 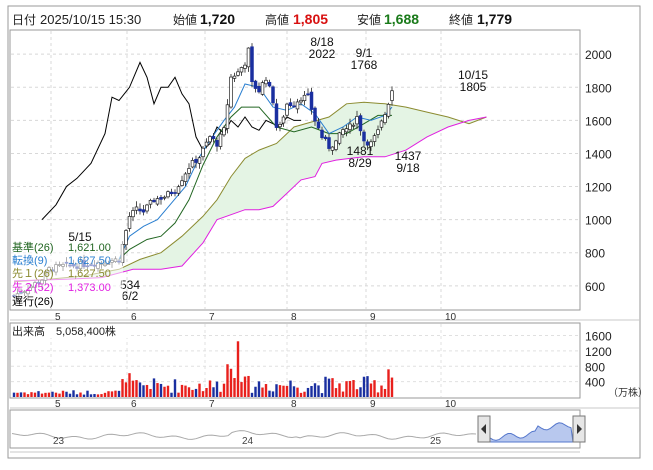 I want to click on range-navigator: 23 24 25, so click(x=298, y=431).